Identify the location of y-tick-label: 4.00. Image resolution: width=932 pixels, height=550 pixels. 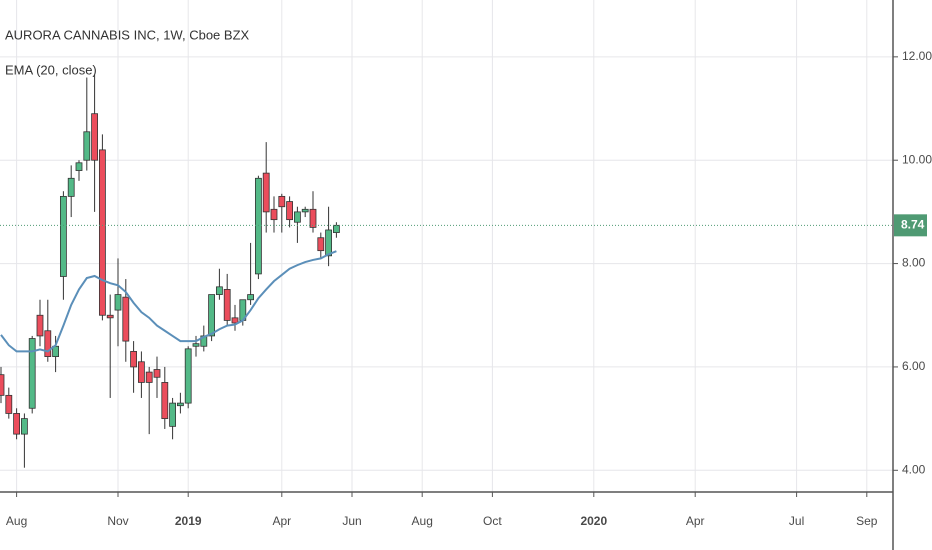
(914, 469).